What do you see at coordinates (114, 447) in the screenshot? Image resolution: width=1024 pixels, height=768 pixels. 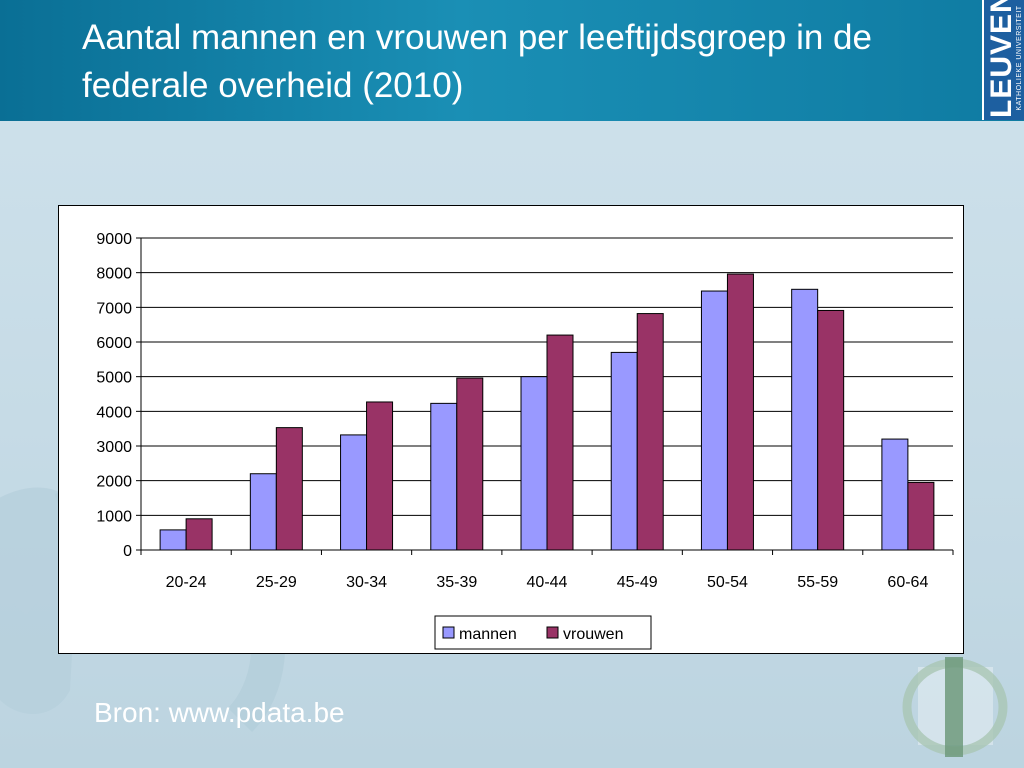 I see `y-tick-label: 3000` at bounding box center [114, 447].